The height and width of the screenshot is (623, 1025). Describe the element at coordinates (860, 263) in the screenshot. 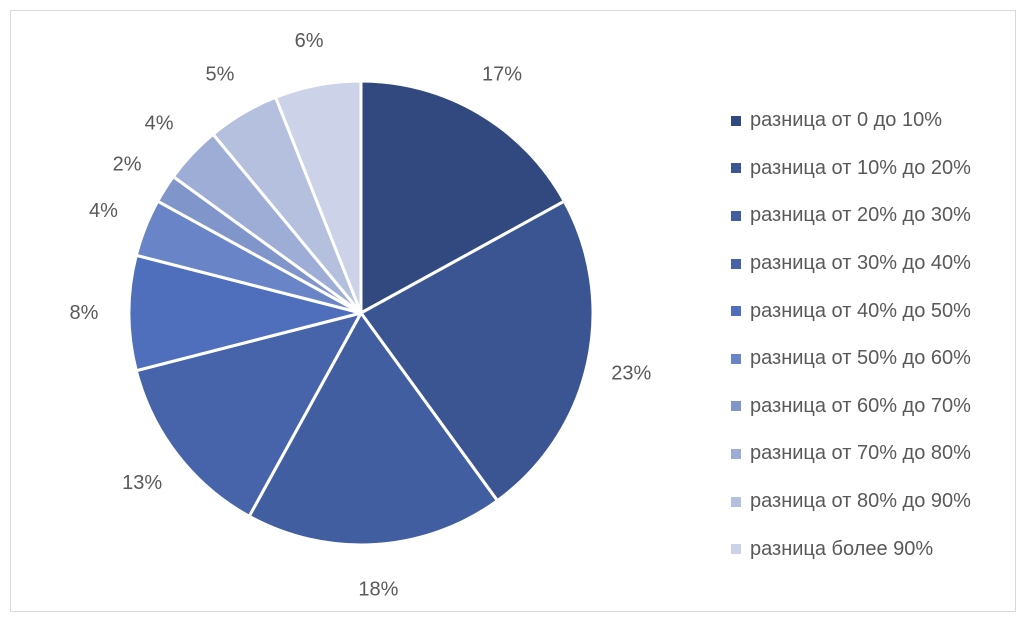

I see `legend-label: разница от 30% до 40%` at that location.